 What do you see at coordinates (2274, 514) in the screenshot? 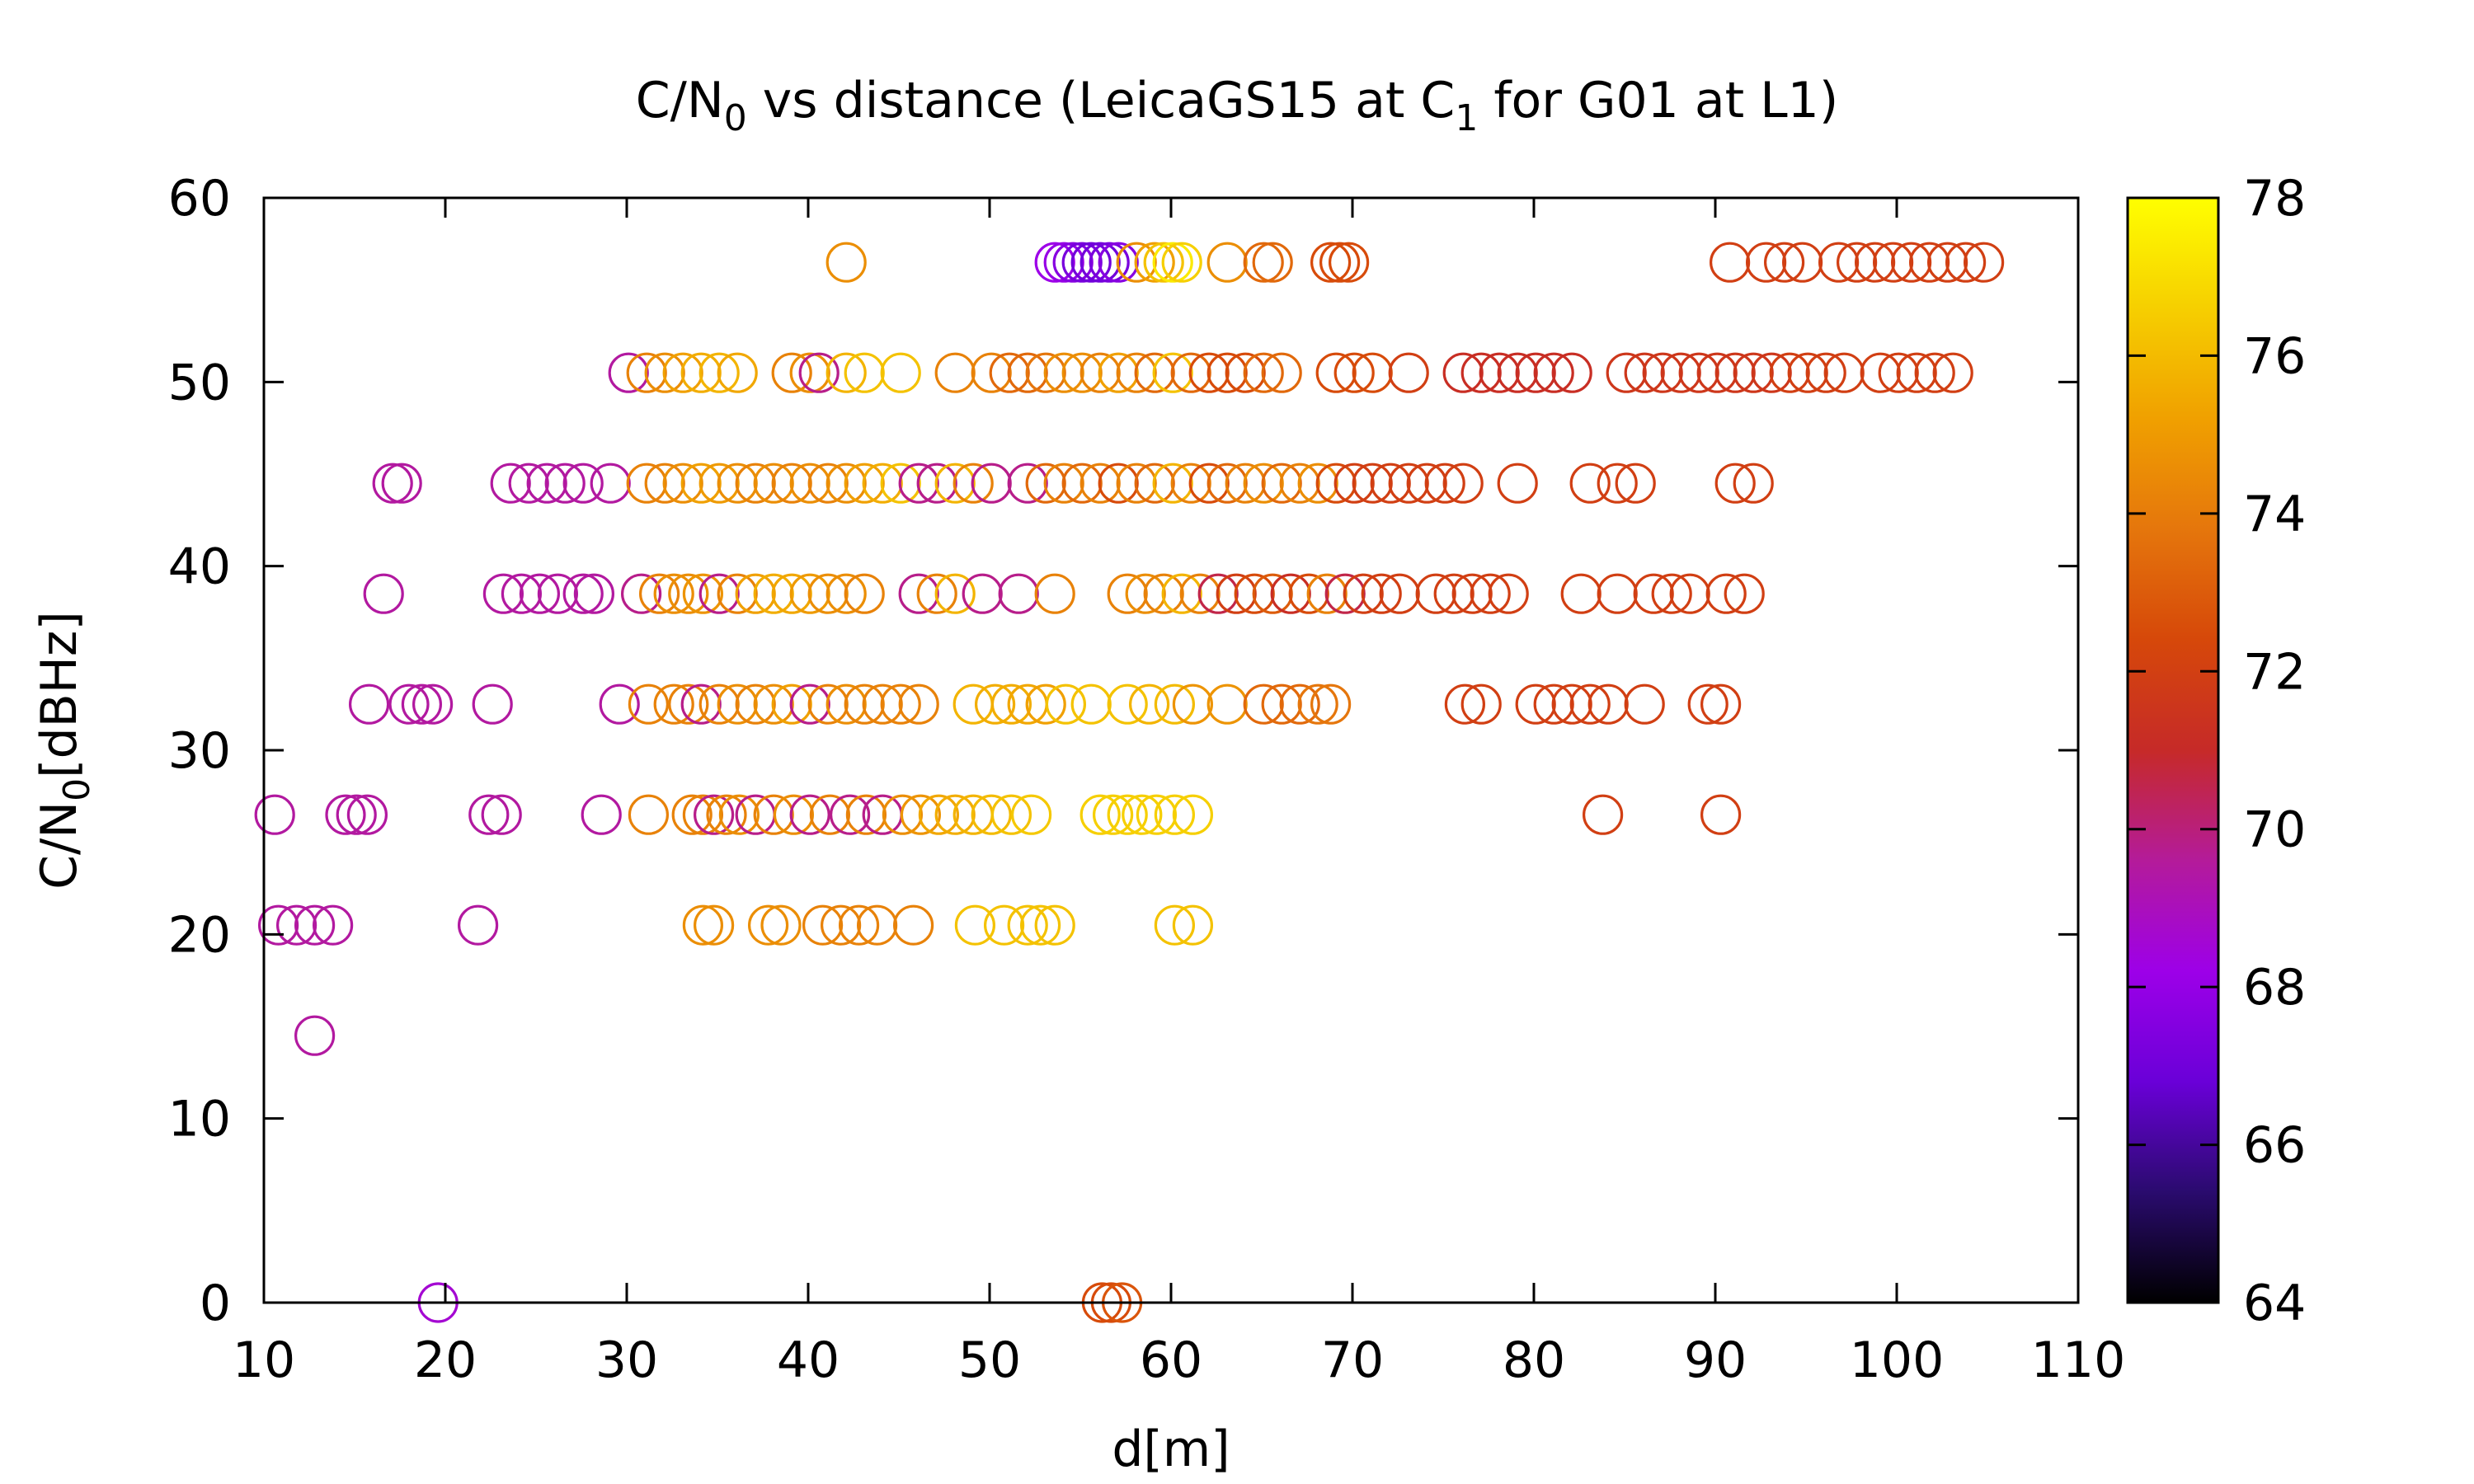
I see `colorbar-tick-label: 74` at bounding box center [2274, 514].